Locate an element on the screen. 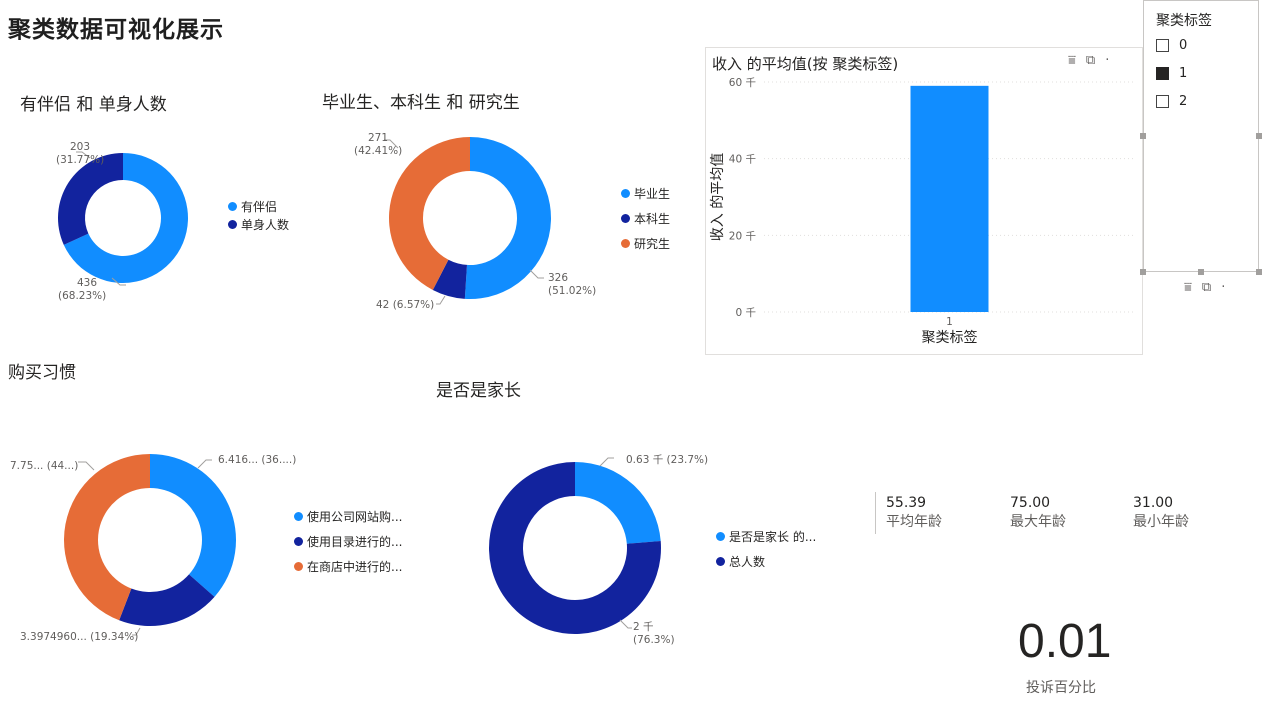 The height and width of the screenshot is (707, 1265). legend-item: 单身人数 is located at coordinates (258, 224).